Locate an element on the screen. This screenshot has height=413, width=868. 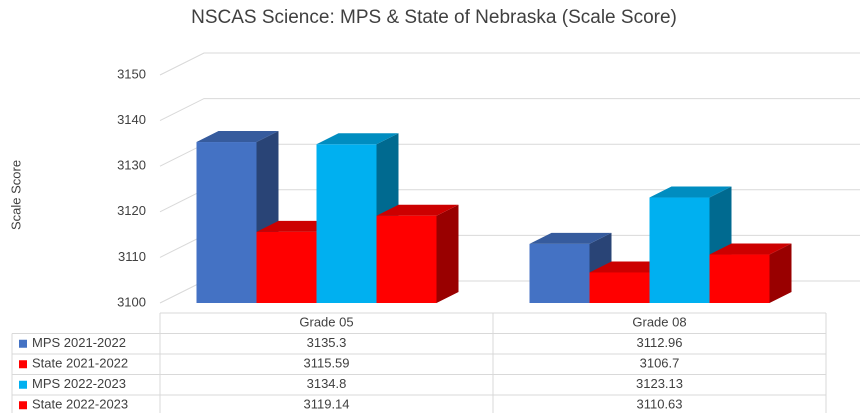
table-value: 3106.7 is located at coordinates (660, 363).